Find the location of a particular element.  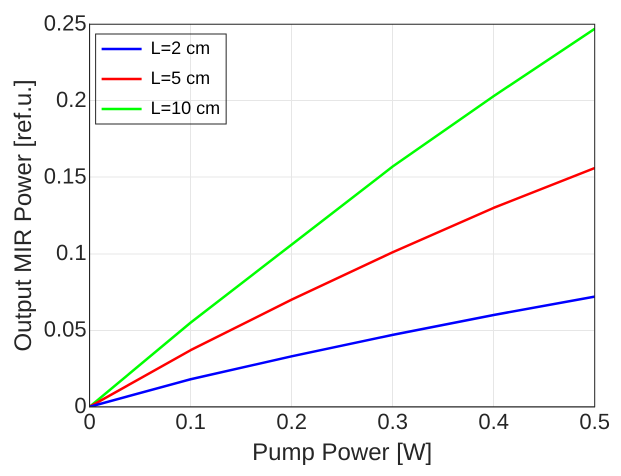

x-axis-title: Pump Power [W] is located at coordinates (342, 452).